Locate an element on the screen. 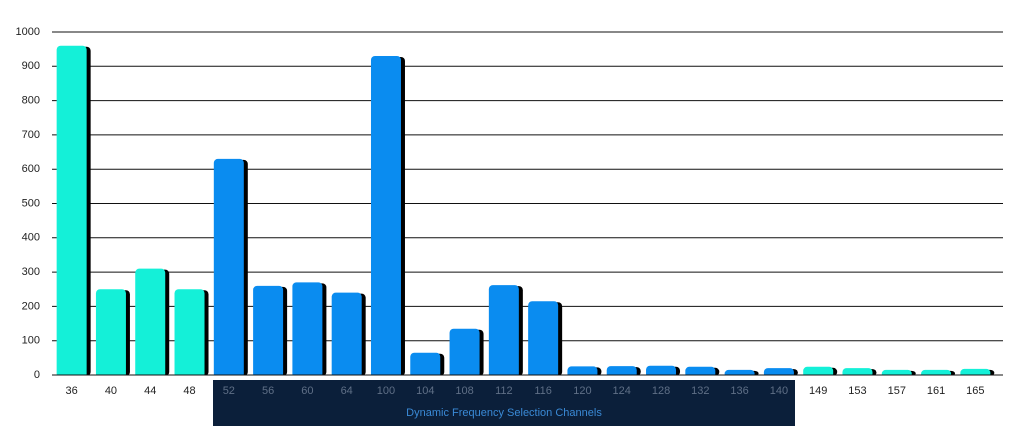 The image size is (1024, 434). x-tick-label: 124 is located at coordinates (622, 391).